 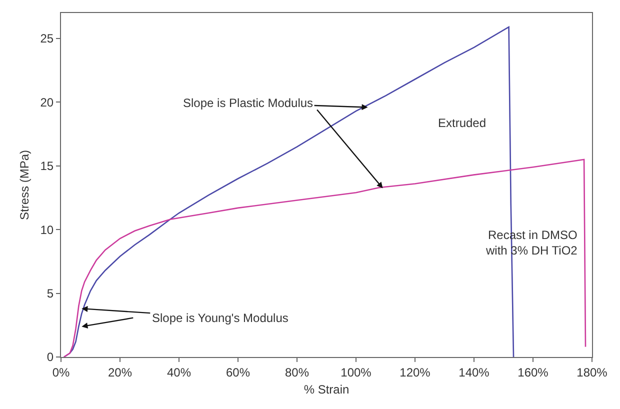 I want to click on x-tick-label: 120%, so click(x=415, y=372).